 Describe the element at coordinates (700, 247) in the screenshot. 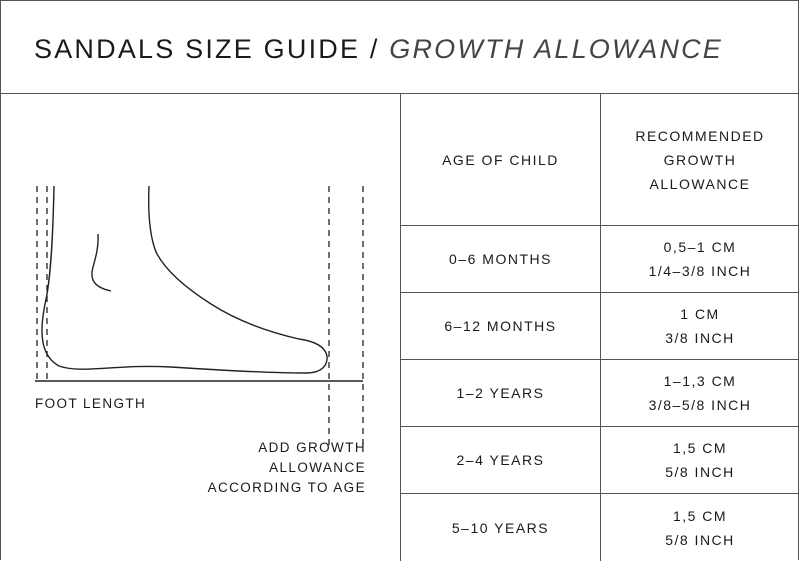

I see `allowance-cm: 0,5–1 CM` at that location.